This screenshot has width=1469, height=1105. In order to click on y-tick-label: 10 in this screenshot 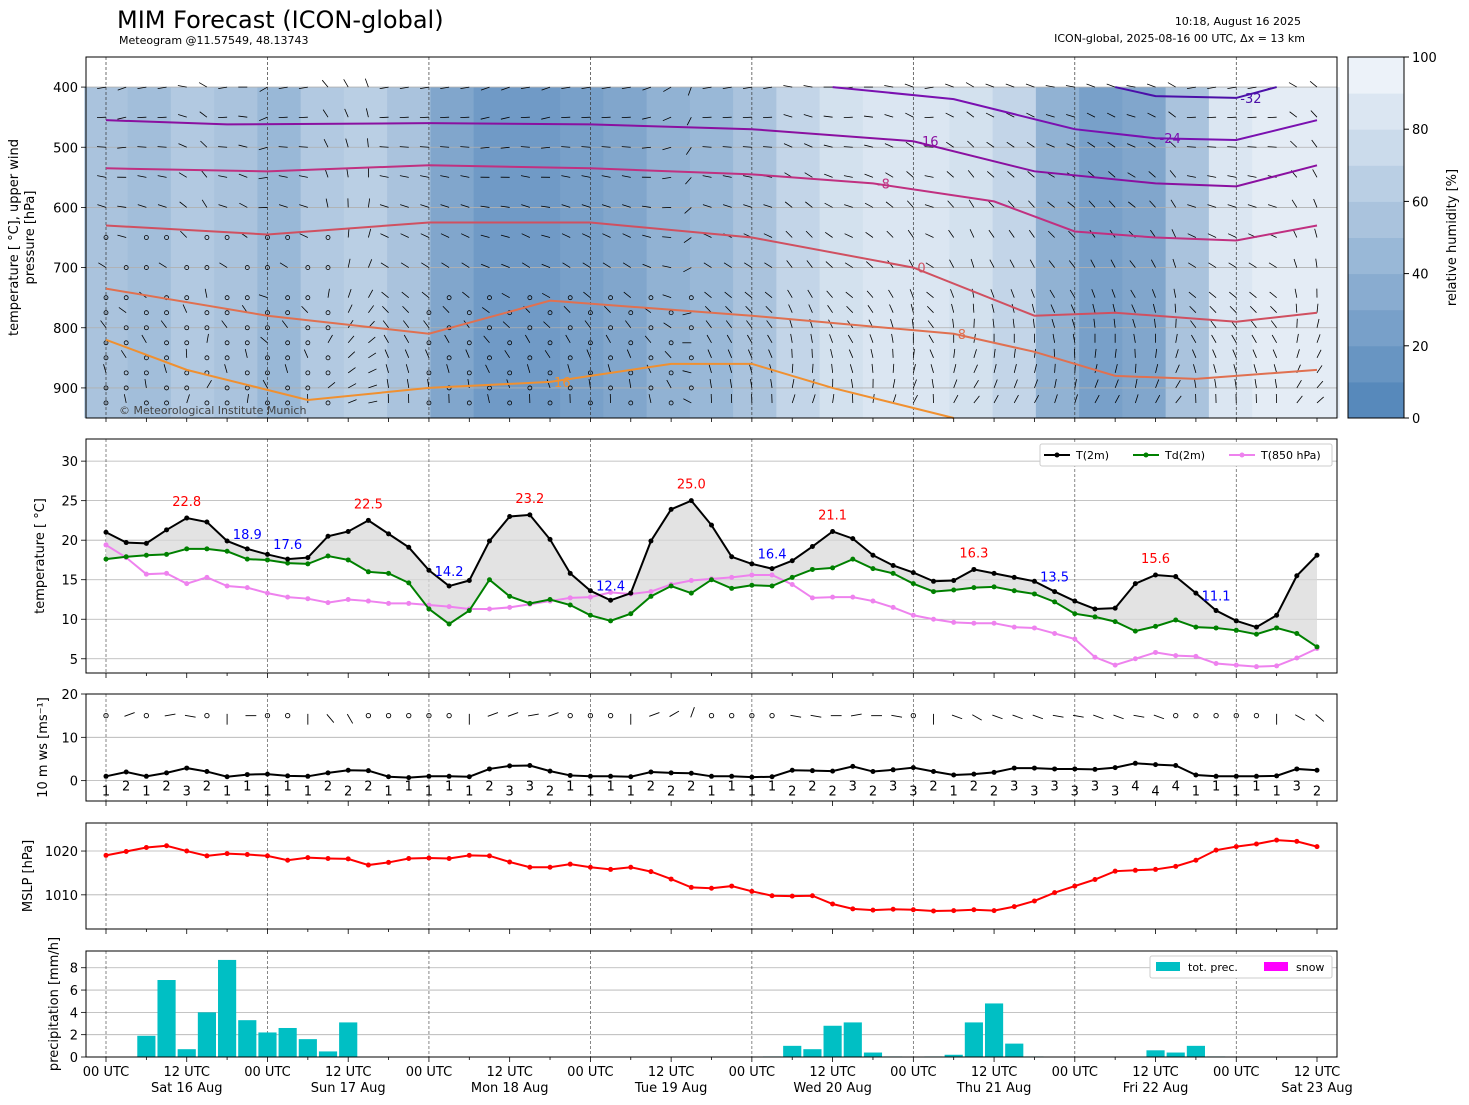, I will do `click(69, 738)`.